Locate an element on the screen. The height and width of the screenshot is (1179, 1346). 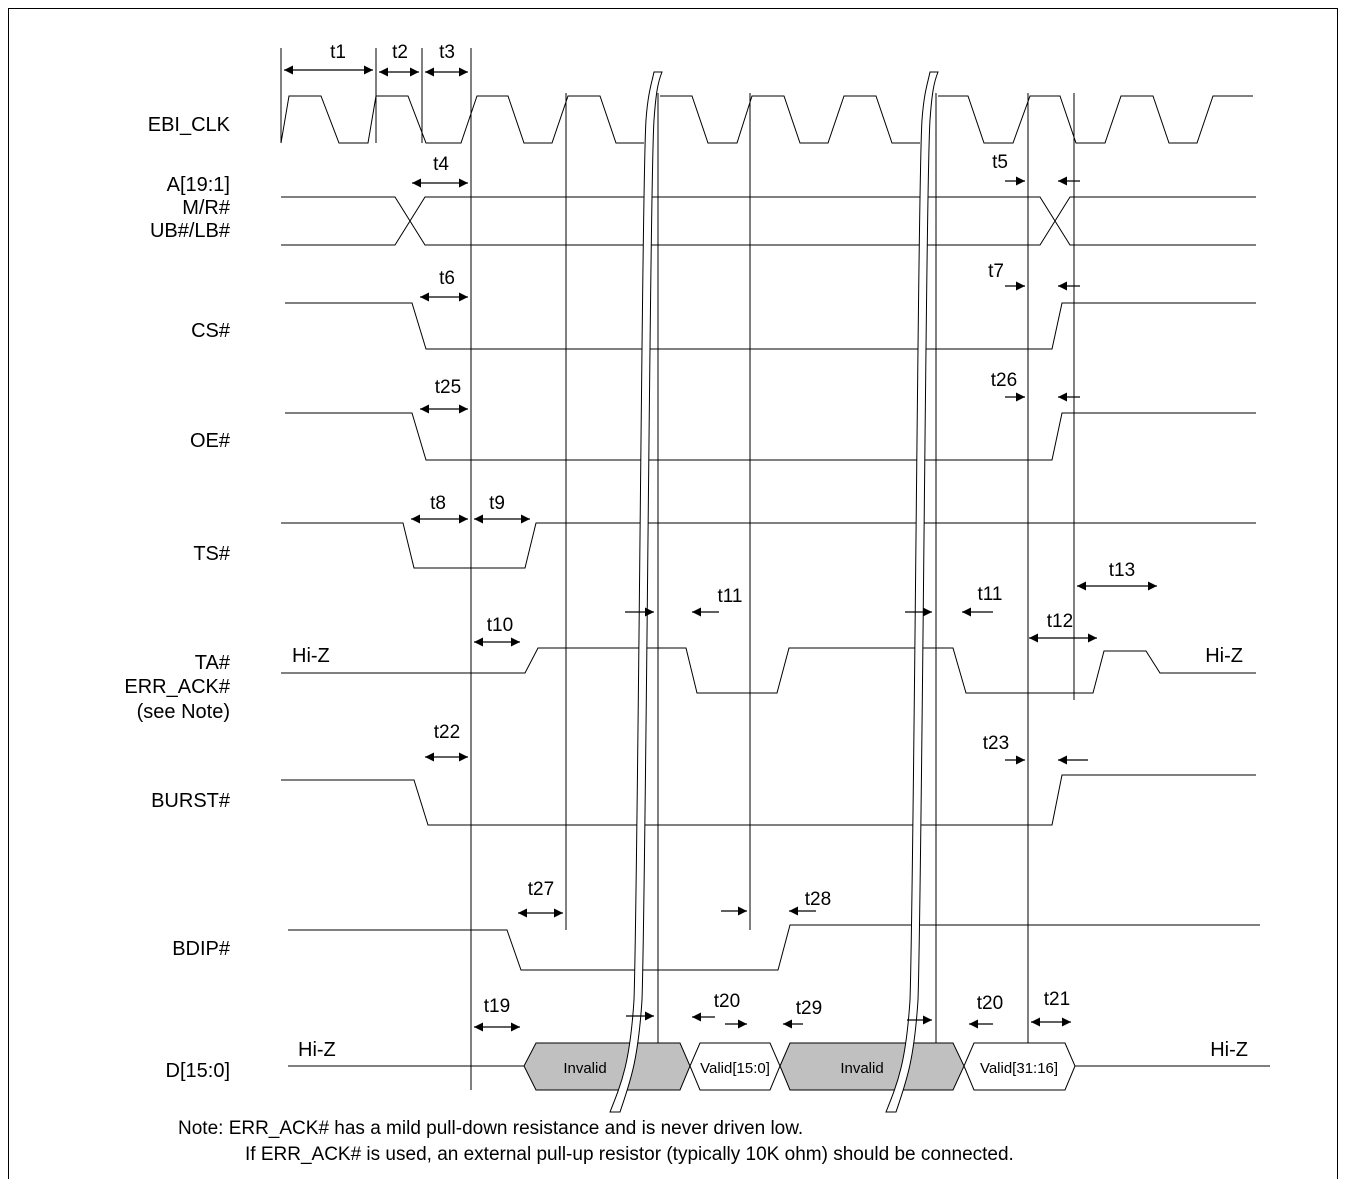
t4-label: t4 is located at coordinates (441, 164).